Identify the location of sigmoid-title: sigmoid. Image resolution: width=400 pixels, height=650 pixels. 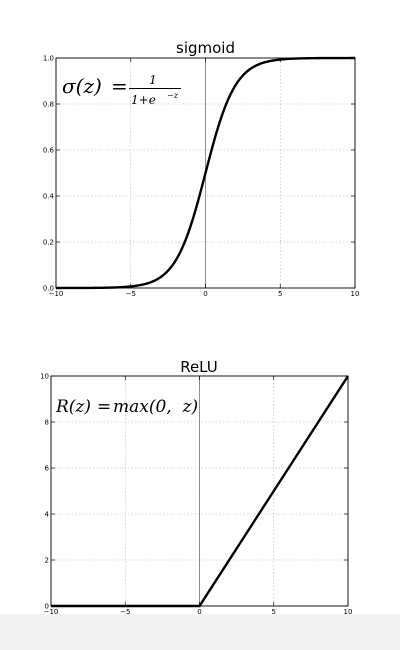
(205, 48).